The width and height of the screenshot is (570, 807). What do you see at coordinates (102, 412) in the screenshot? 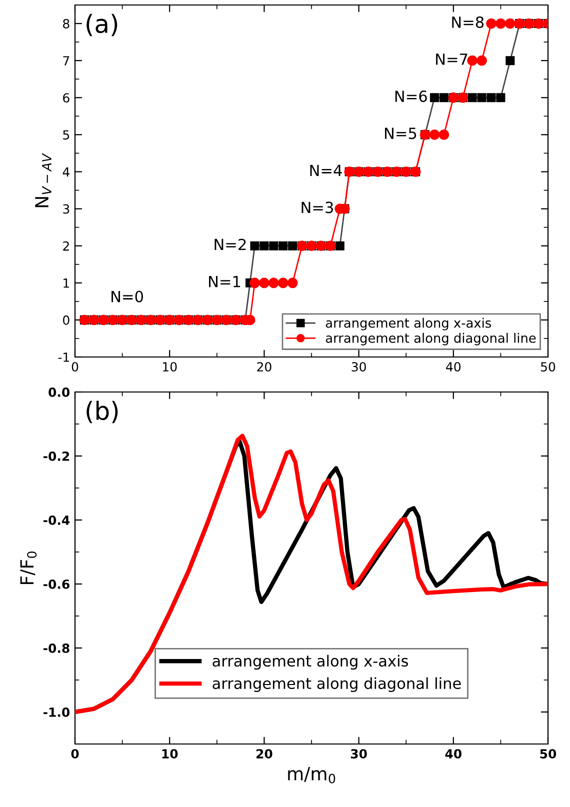
I see `annotation: (b)` at bounding box center [102, 412].